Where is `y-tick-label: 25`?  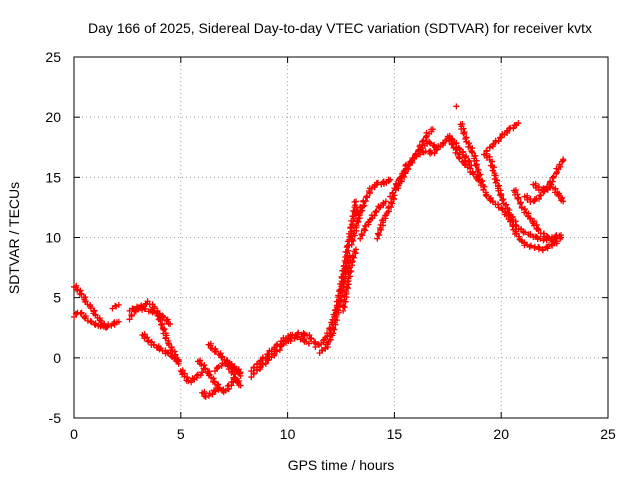 y-tick-label: 25 is located at coordinates (53, 57).